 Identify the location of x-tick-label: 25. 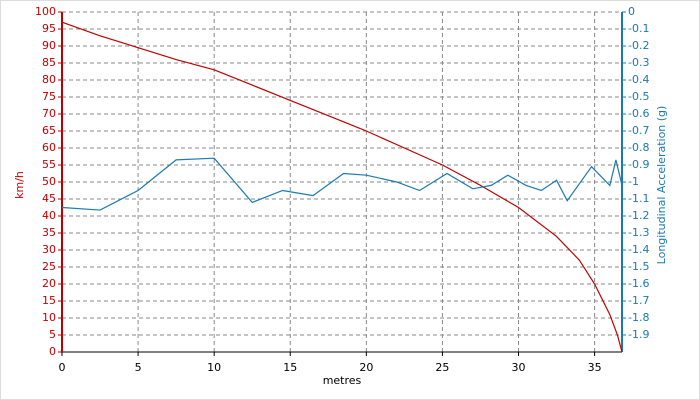
(442, 367).